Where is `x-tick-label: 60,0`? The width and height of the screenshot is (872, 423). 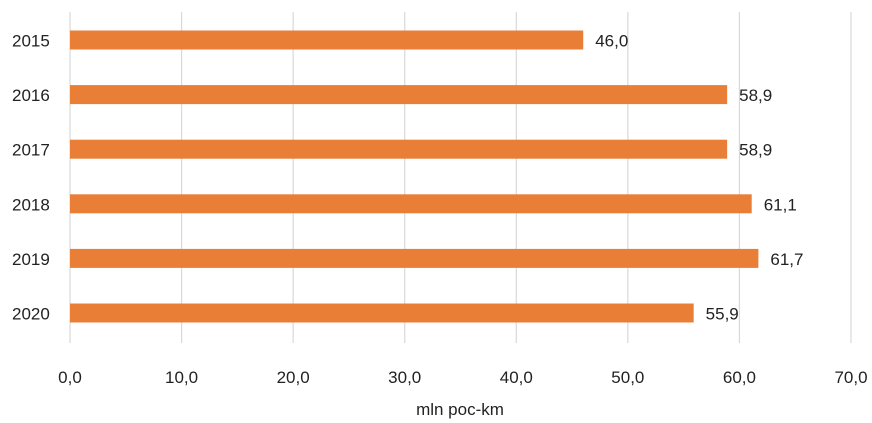
x-tick-label: 60,0 is located at coordinates (739, 377).